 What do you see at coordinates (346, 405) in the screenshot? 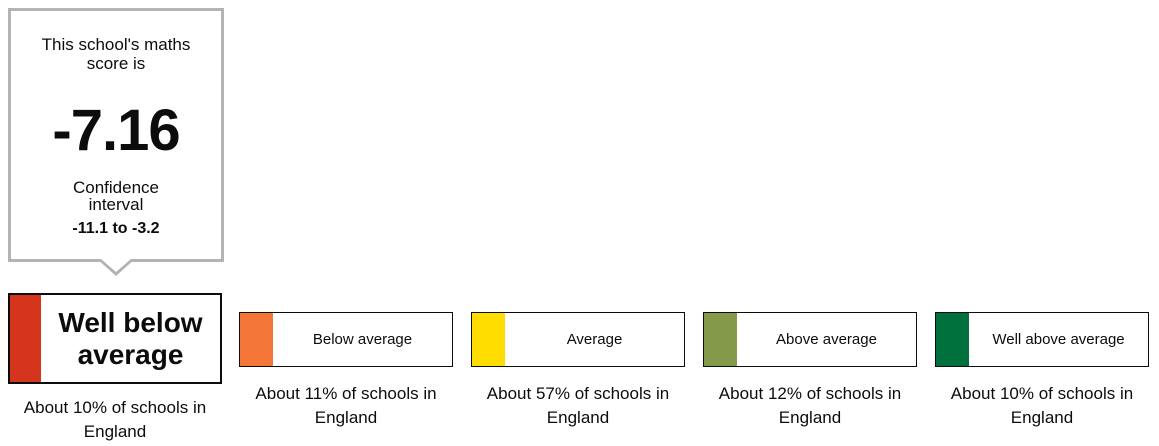
I see `band-description: About 11% of schools in England` at bounding box center [346, 405].